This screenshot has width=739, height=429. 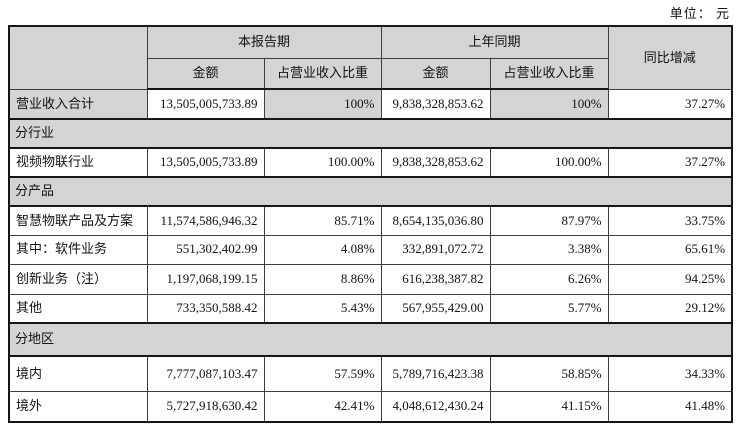 I want to click on section-row-by-region: 分地区, so click(x=370, y=339).